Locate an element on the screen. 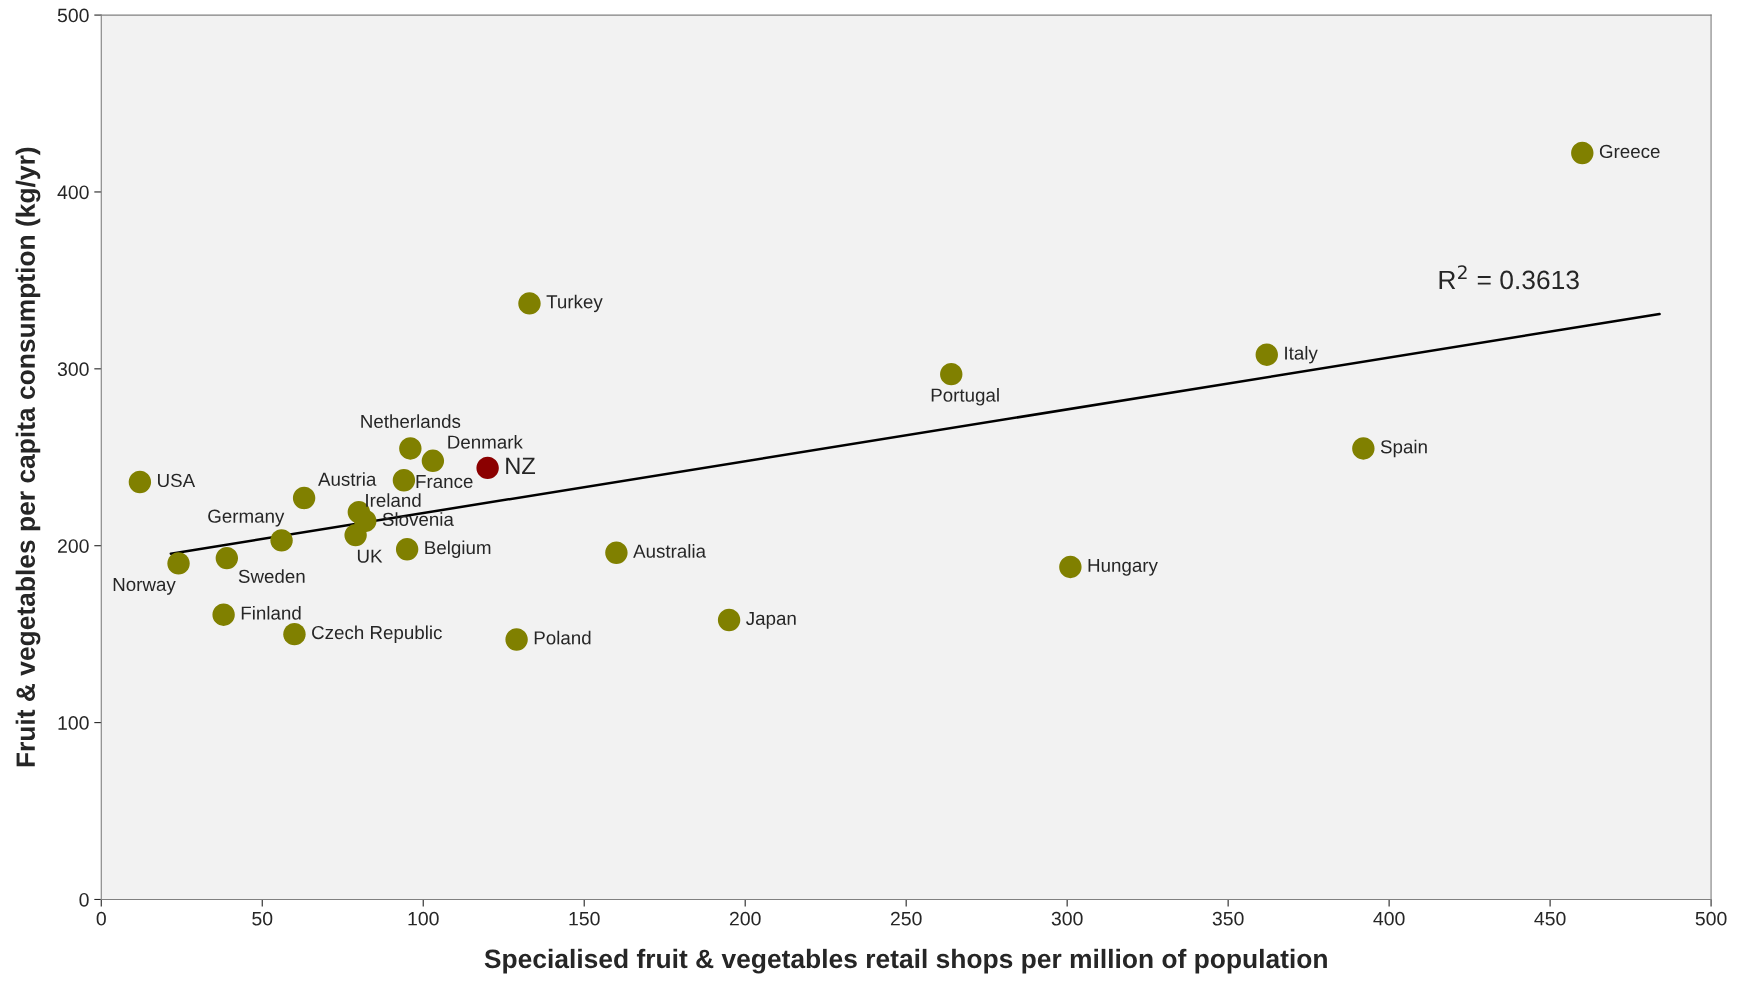  x-tick-label: 0 is located at coordinates (101, 918).